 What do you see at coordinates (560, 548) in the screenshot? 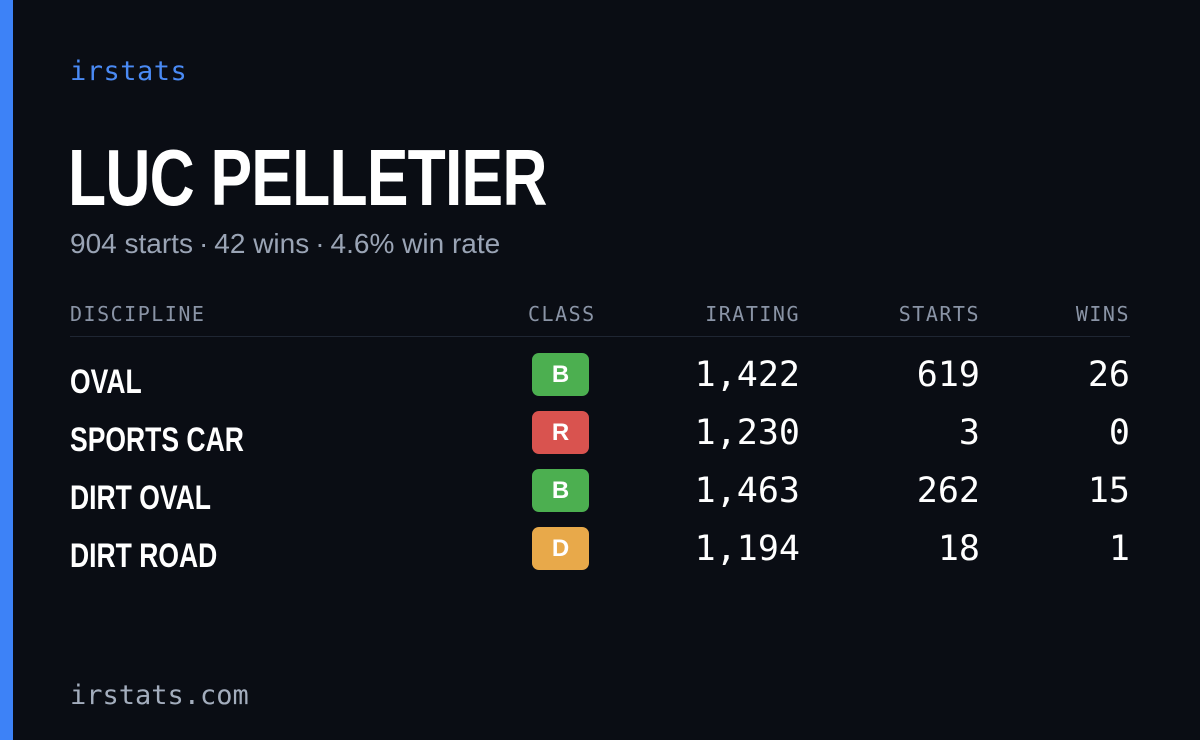
I see `class-badge: D` at bounding box center [560, 548].